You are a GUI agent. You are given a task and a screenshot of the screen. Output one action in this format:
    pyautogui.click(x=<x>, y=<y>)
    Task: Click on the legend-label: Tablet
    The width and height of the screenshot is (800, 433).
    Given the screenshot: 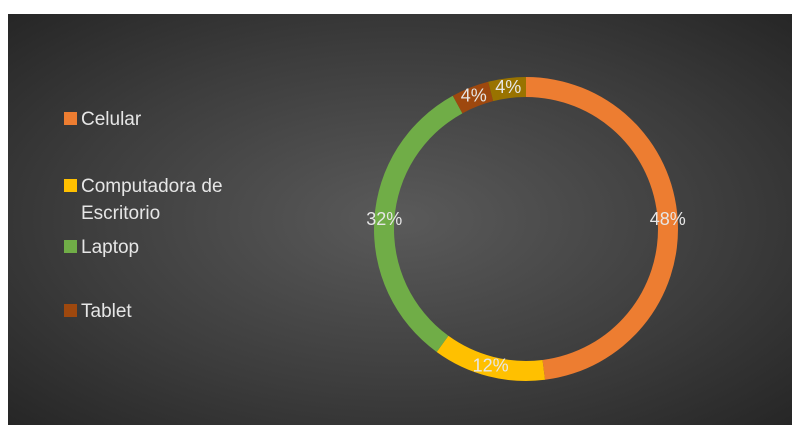 What is the action you would take?
    pyautogui.click(x=106, y=311)
    